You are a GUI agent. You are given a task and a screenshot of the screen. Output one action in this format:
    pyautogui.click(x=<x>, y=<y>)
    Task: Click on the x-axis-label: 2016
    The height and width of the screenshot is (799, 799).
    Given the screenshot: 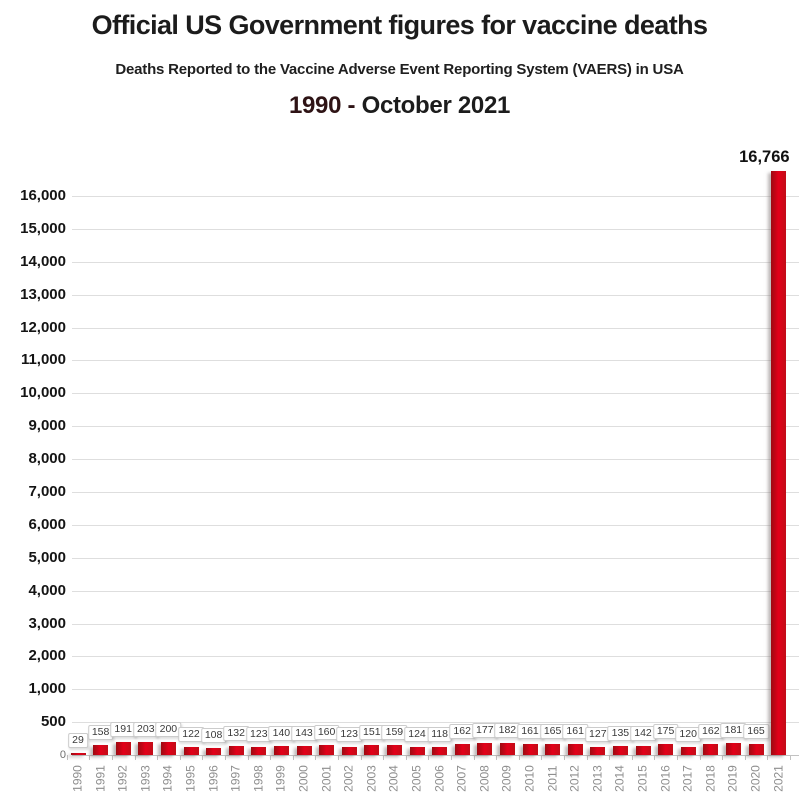 What is the action you would take?
    pyautogui.click(x=665, y=778)
    